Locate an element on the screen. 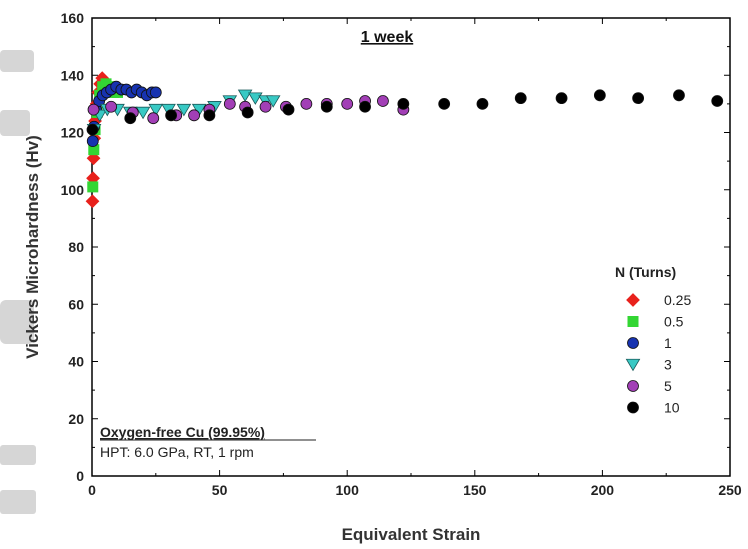 The height and width of the screenshot is (549, 748). legend-label: 0.5 is located at coordinates (674, 322).